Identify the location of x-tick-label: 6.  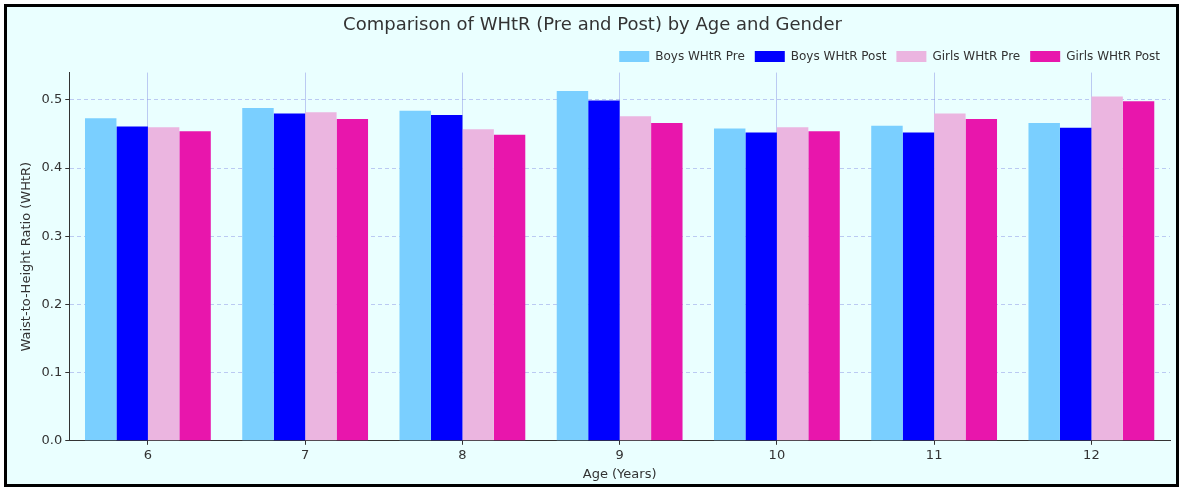
(148, 454).